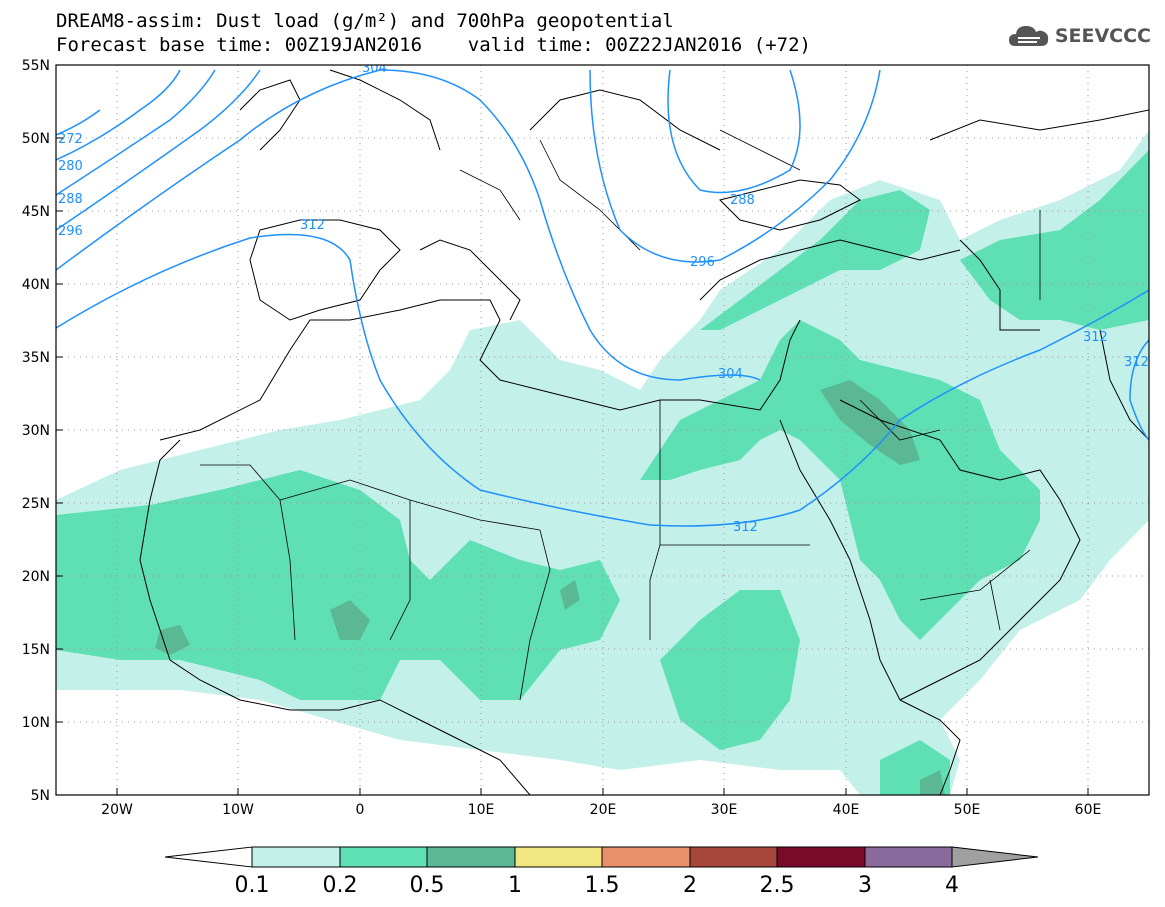  What do you see at coordinates (995, 857) in the screenshot?
I see `colorbar-over-arrow` at bounding box center [995, 857].